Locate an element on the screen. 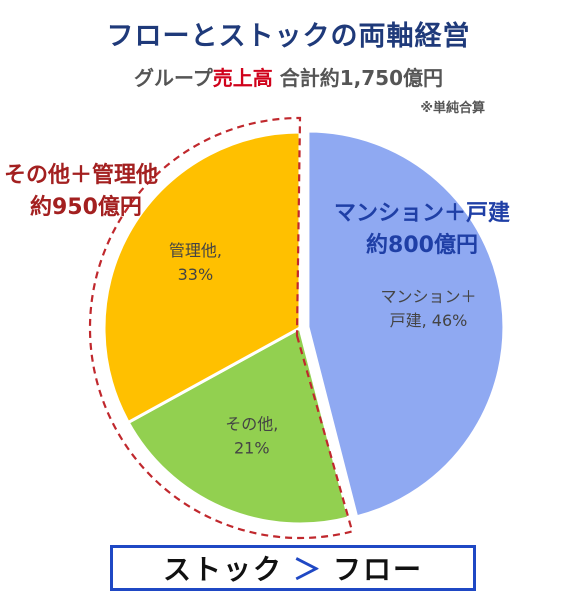 The image size is (577, 597). pie-slice is located at coordinates (238, 425).